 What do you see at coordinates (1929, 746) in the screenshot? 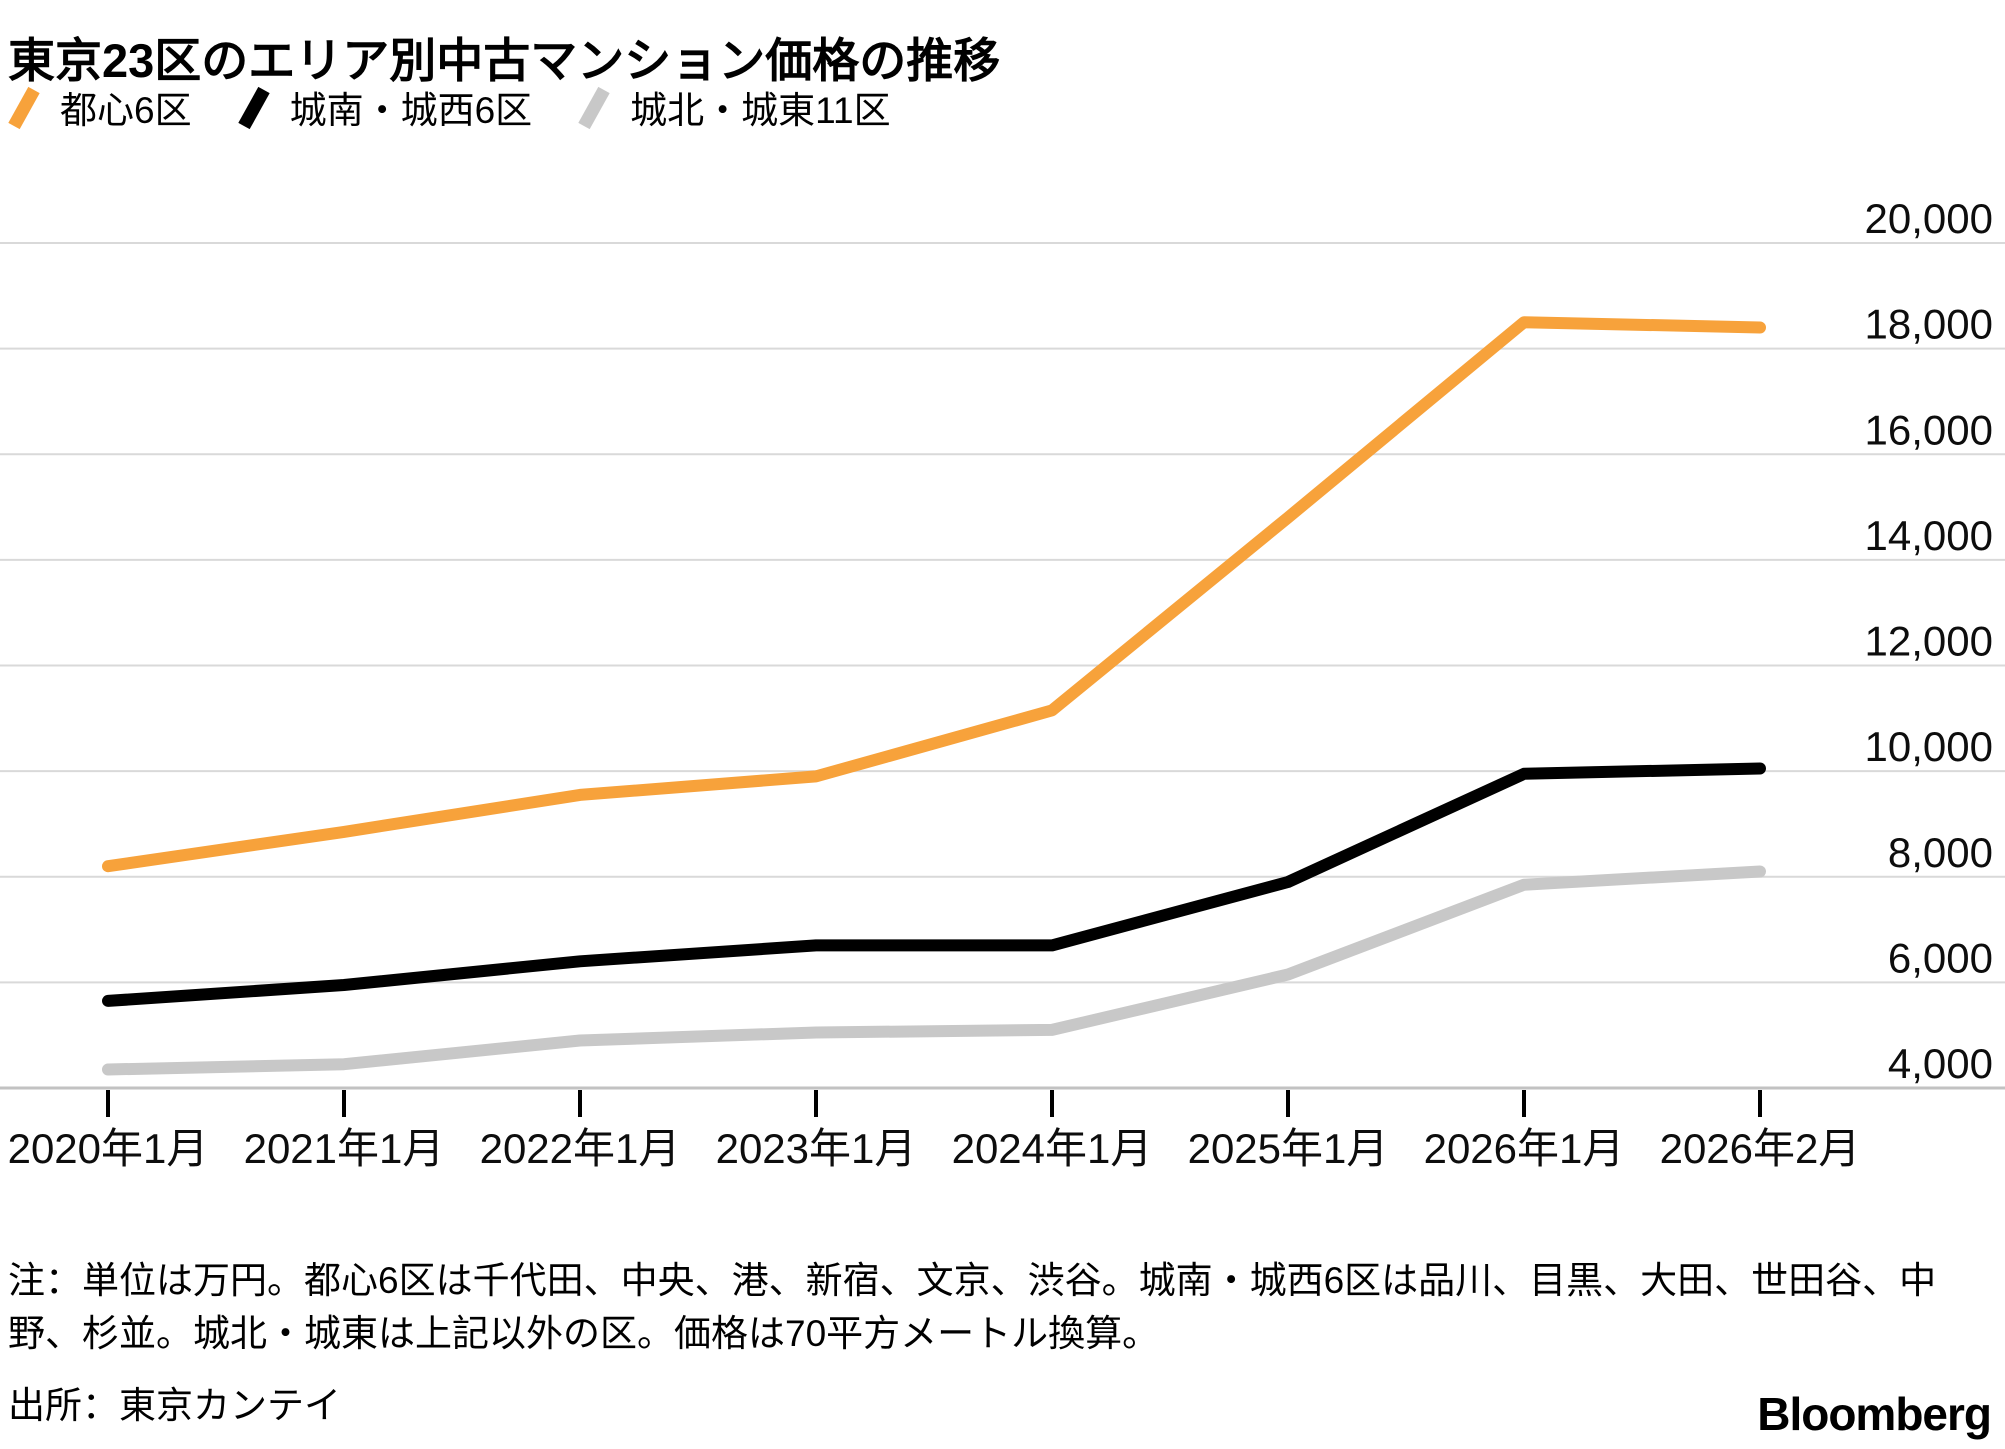
I see `y-axis-label: 10,000` at bounding box center [1929, 746].